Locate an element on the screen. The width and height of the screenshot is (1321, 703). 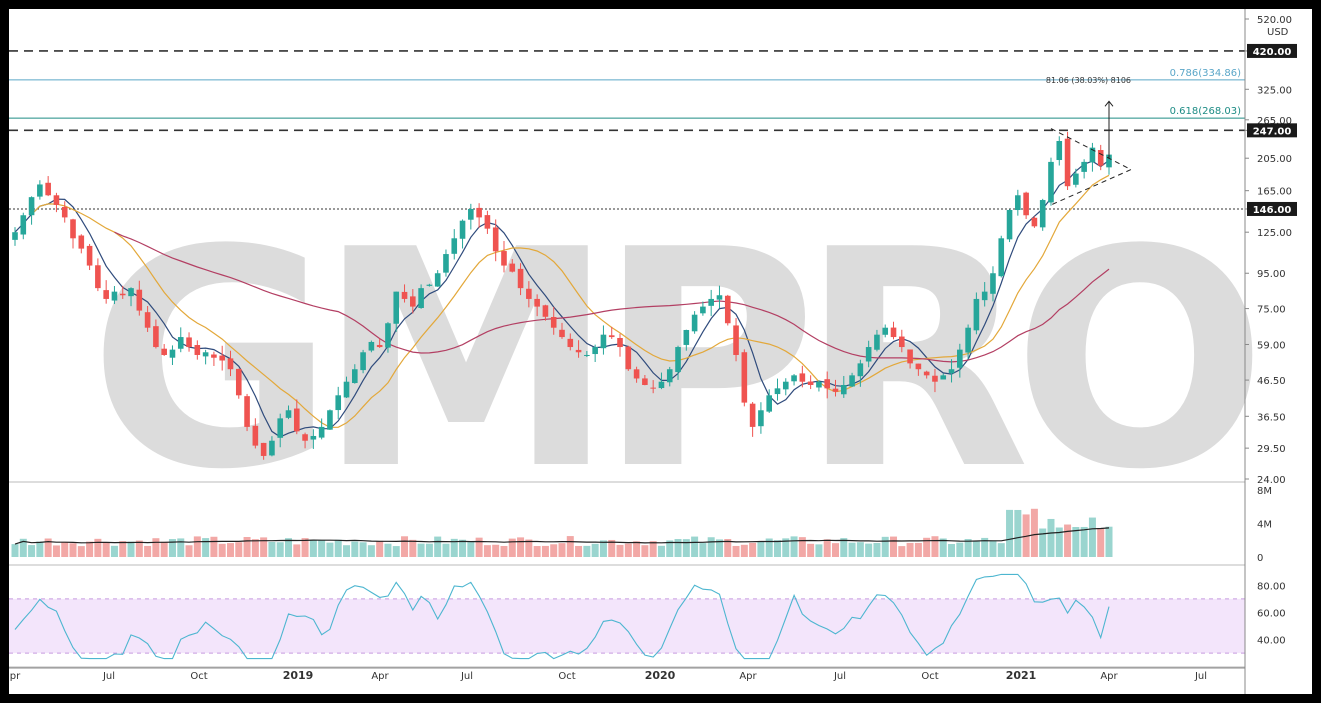
price-tick-label: 59.00 is located at coordinates (1271, 345).